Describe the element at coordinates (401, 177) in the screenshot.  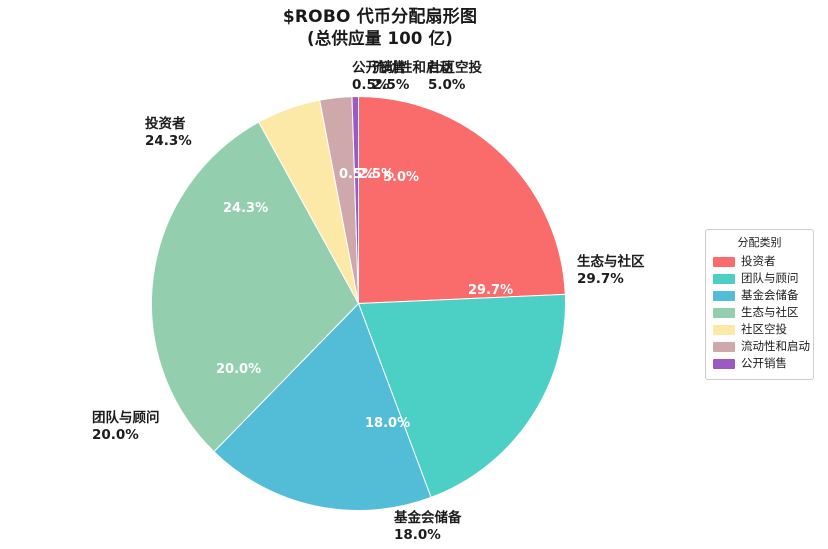
I see `pie-pct-airdrop: 5.0%` at that location.